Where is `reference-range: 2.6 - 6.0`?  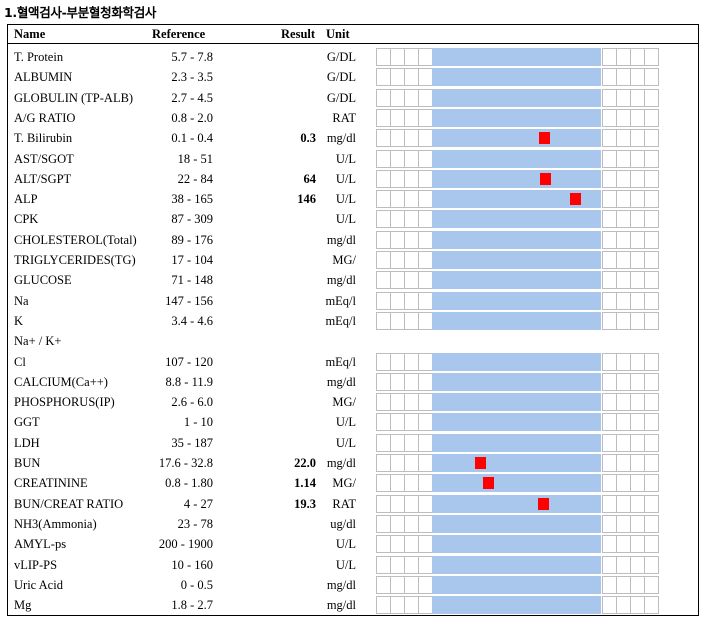 reference-range: 2.6 - 6.0 is located at coordinates (192, 402).